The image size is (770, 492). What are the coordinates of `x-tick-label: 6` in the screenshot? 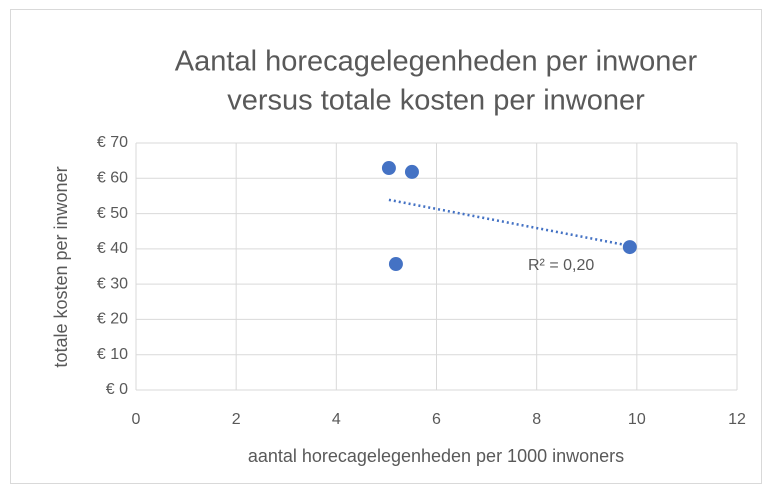 It's located at (436, 419).